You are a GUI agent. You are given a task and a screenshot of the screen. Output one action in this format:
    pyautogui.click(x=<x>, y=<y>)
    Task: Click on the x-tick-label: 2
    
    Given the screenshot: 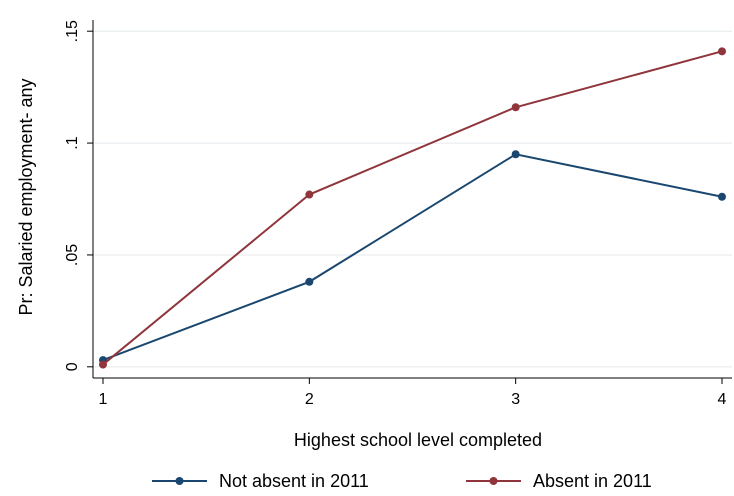 What is the action you would take?
    pyautogui.click(x=309, y=399)
    